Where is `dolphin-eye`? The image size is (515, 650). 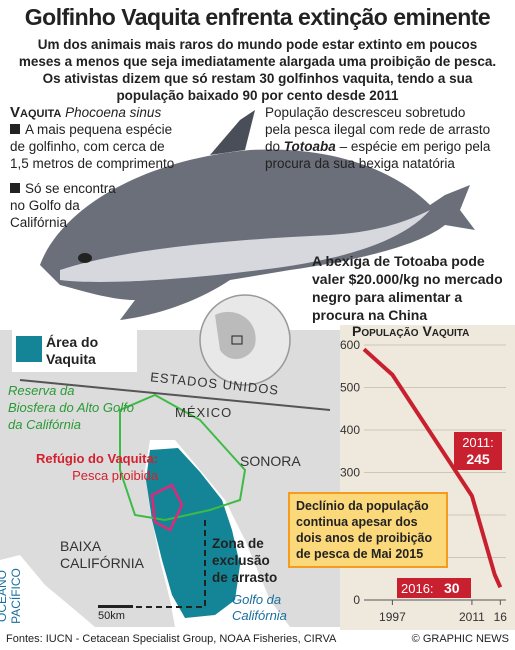
dolphin-eye is located at coordinates (85, 258).